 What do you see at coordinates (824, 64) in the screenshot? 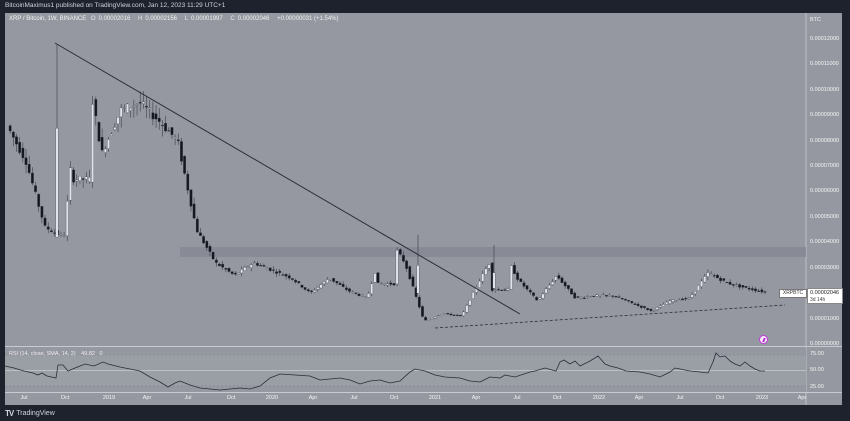
I see `price-tick: 0.00011000` at bounding box center [824, 64].